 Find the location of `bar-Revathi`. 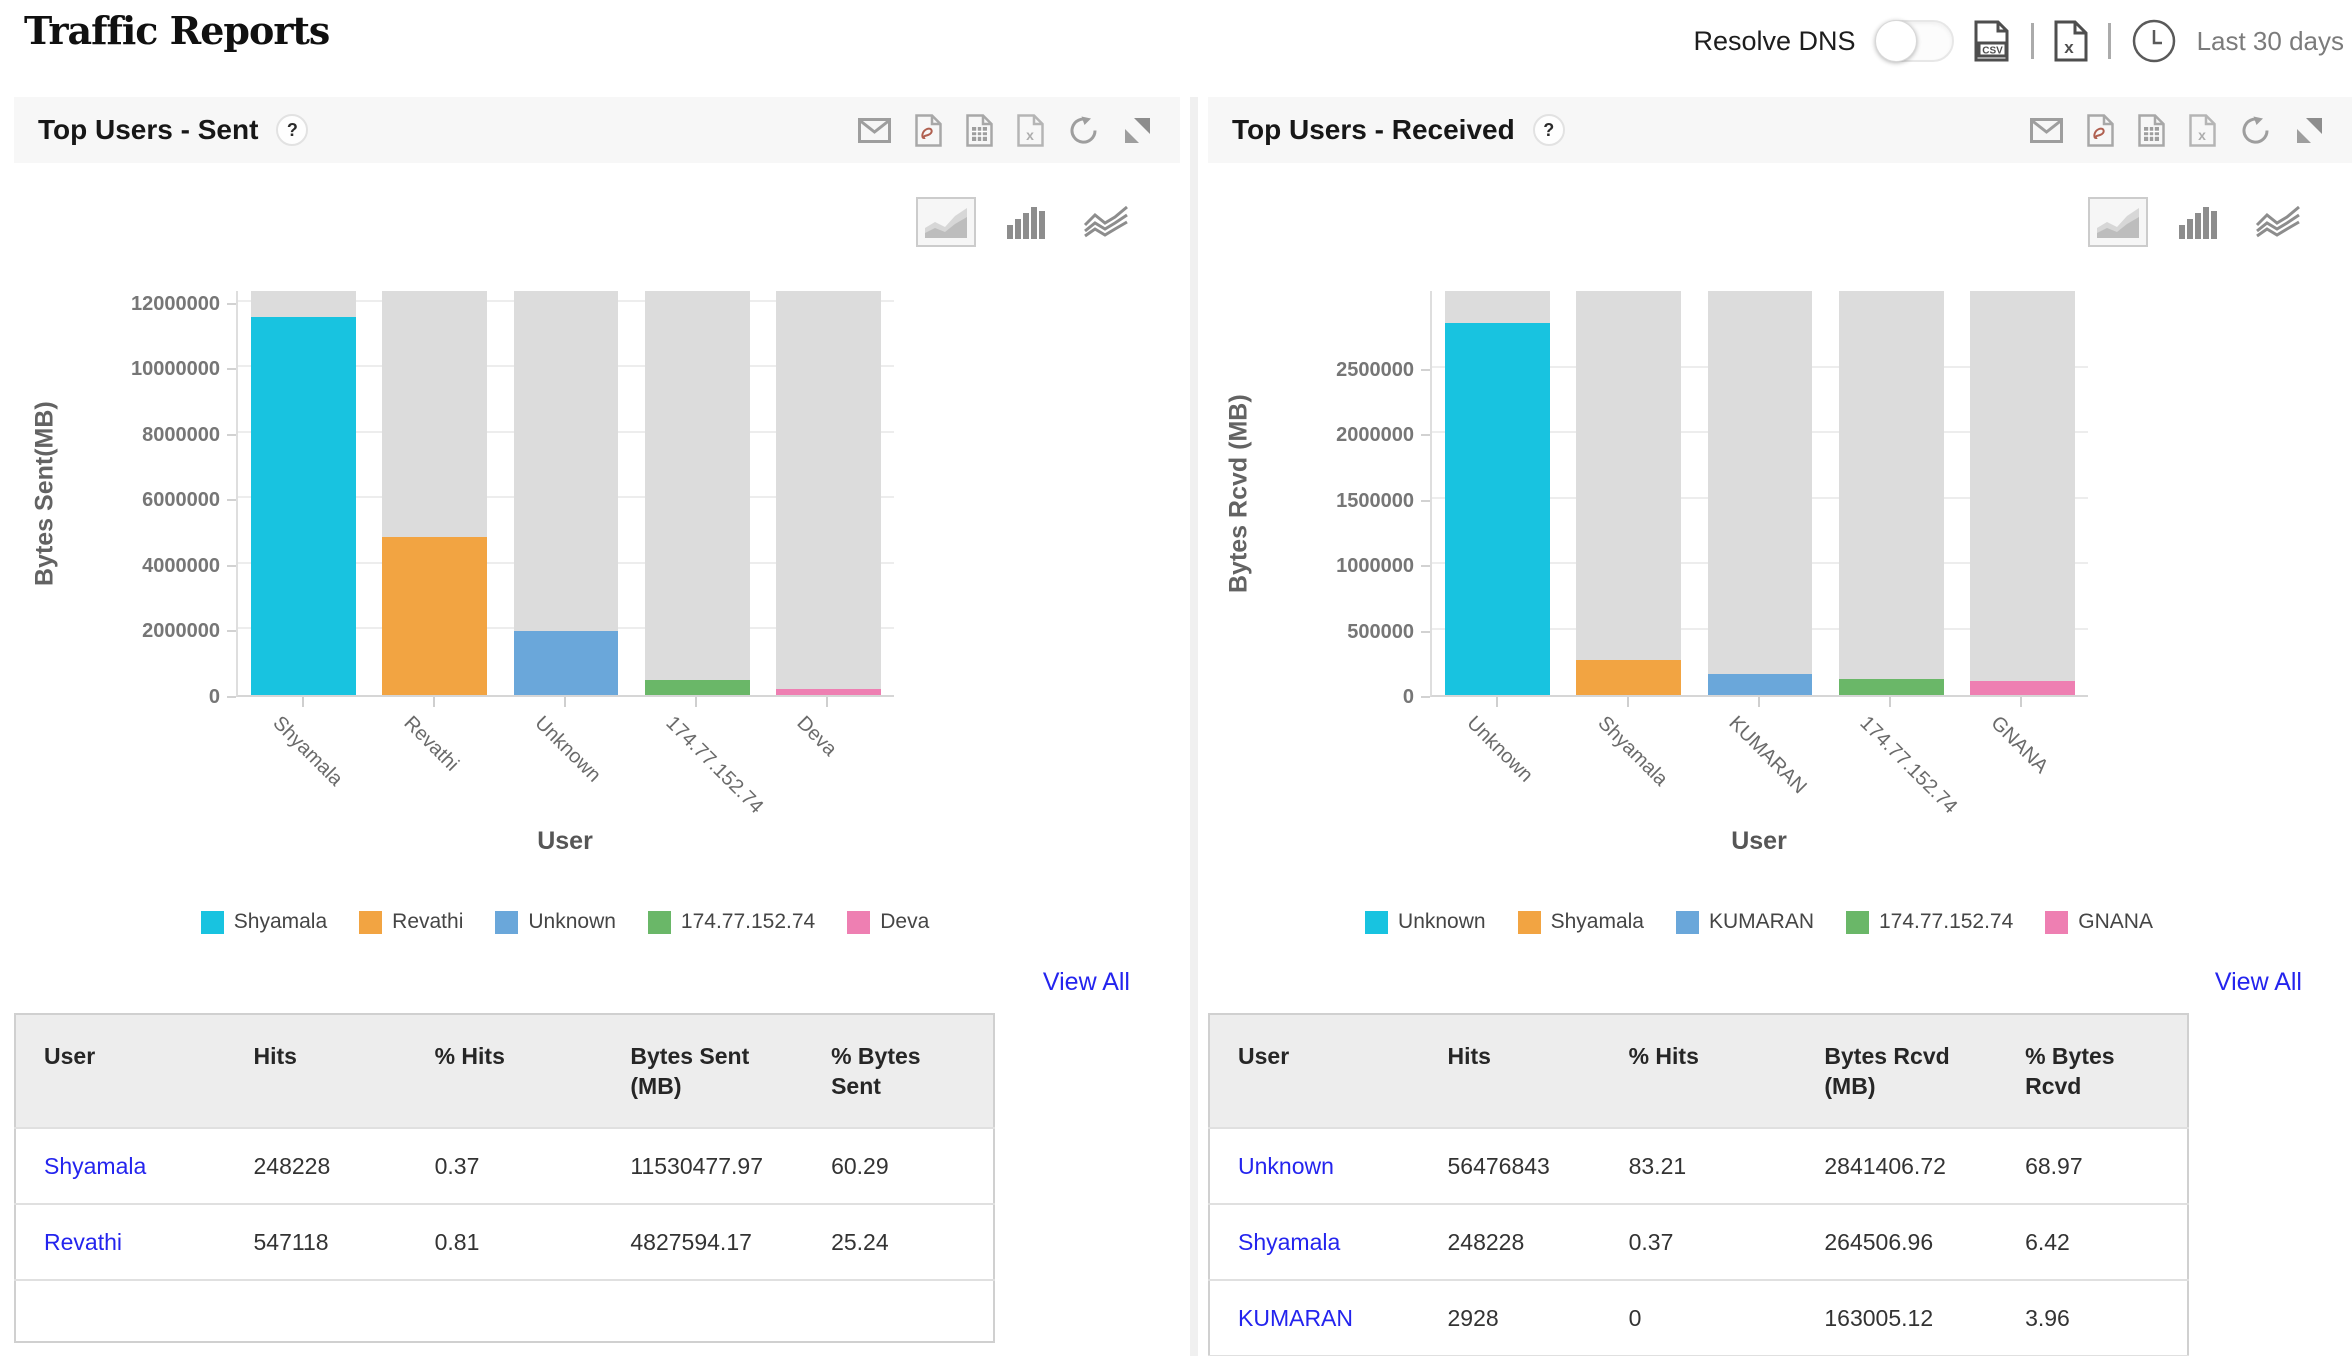

bar-Revathi is located at coordinates (435, 615).